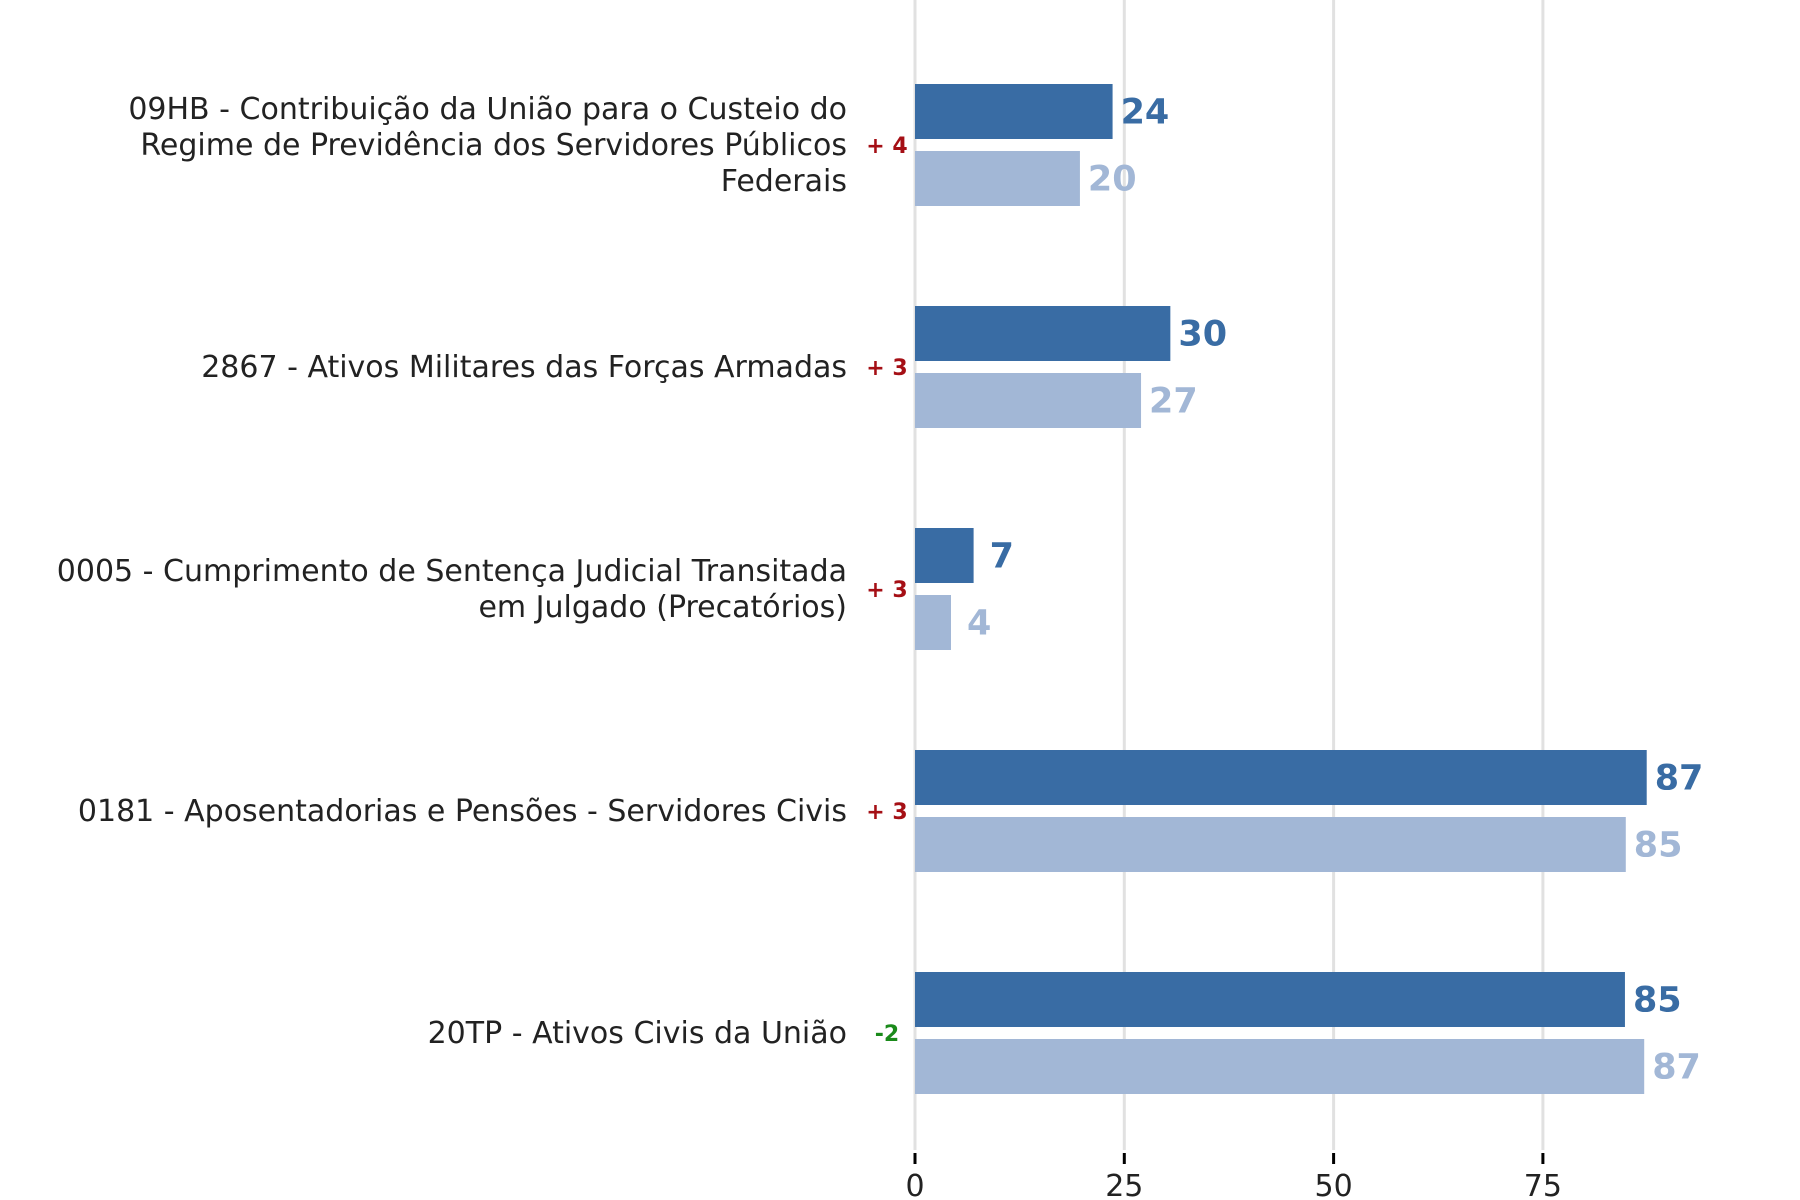 The image size is (1800, 1200). I want to click on category-label-4-line-0: 20TP - Ativos Civis da União, so click(637, 1033).